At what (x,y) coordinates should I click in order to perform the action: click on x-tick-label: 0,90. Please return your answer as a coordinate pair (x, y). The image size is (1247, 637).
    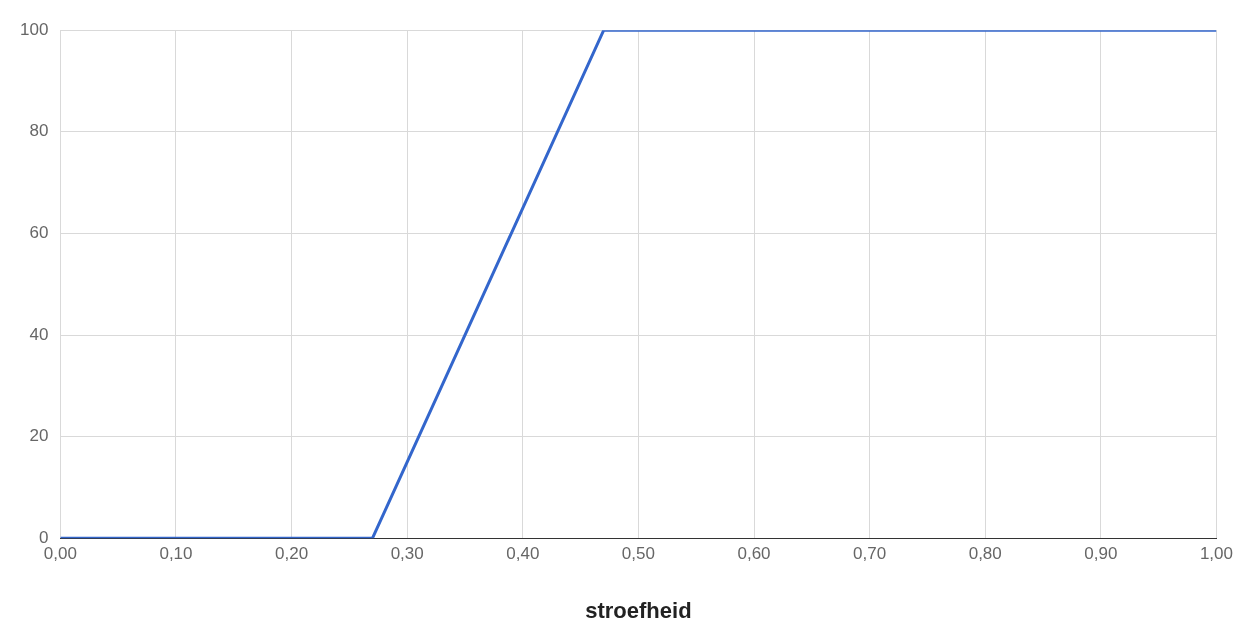
    Looking at the image, I should click on (1101, 554).